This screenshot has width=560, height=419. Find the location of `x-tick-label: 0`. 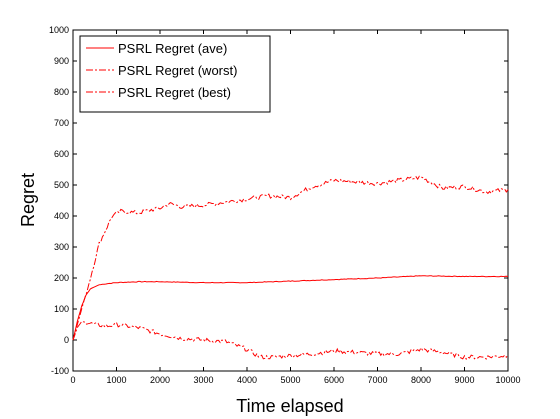

x-tick-label: 0 is located at coordinates (72, 380).